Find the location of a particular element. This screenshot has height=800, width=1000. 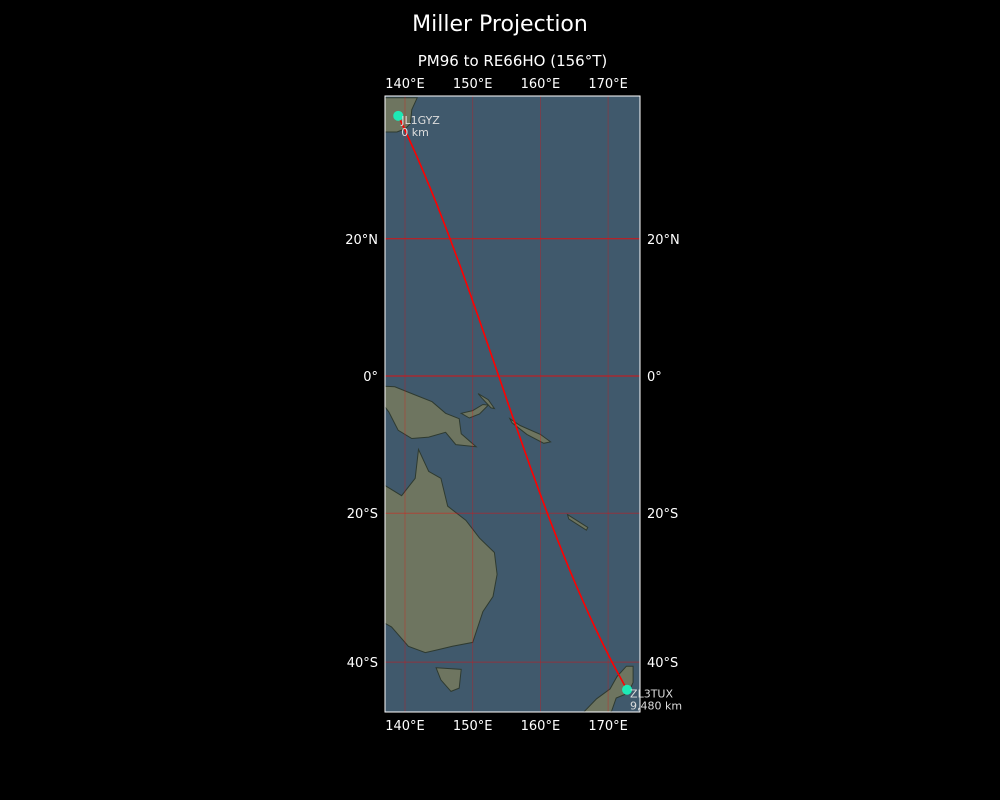

station-distance: 0 km is located at coordinates (415, 132).